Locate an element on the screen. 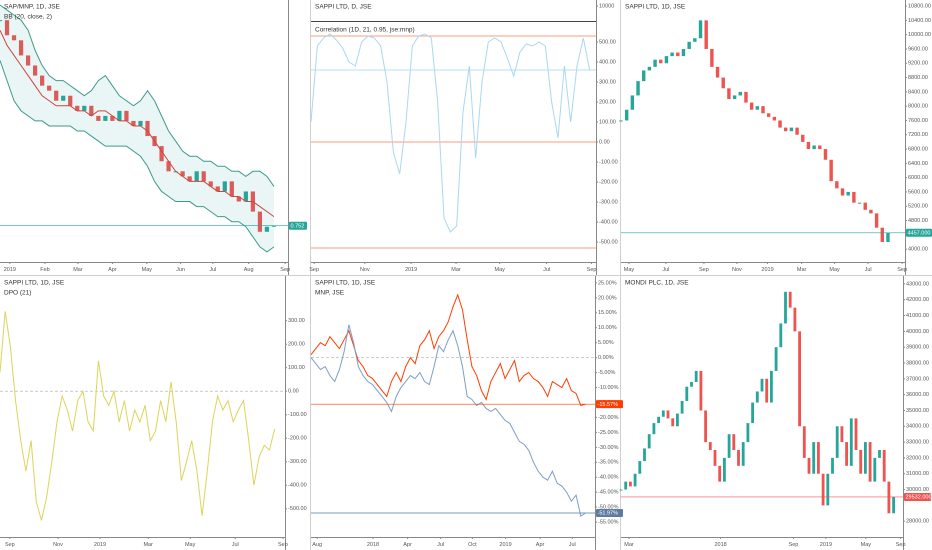  y-tick-label: 33000.00 is located at coordinates (917, 443).